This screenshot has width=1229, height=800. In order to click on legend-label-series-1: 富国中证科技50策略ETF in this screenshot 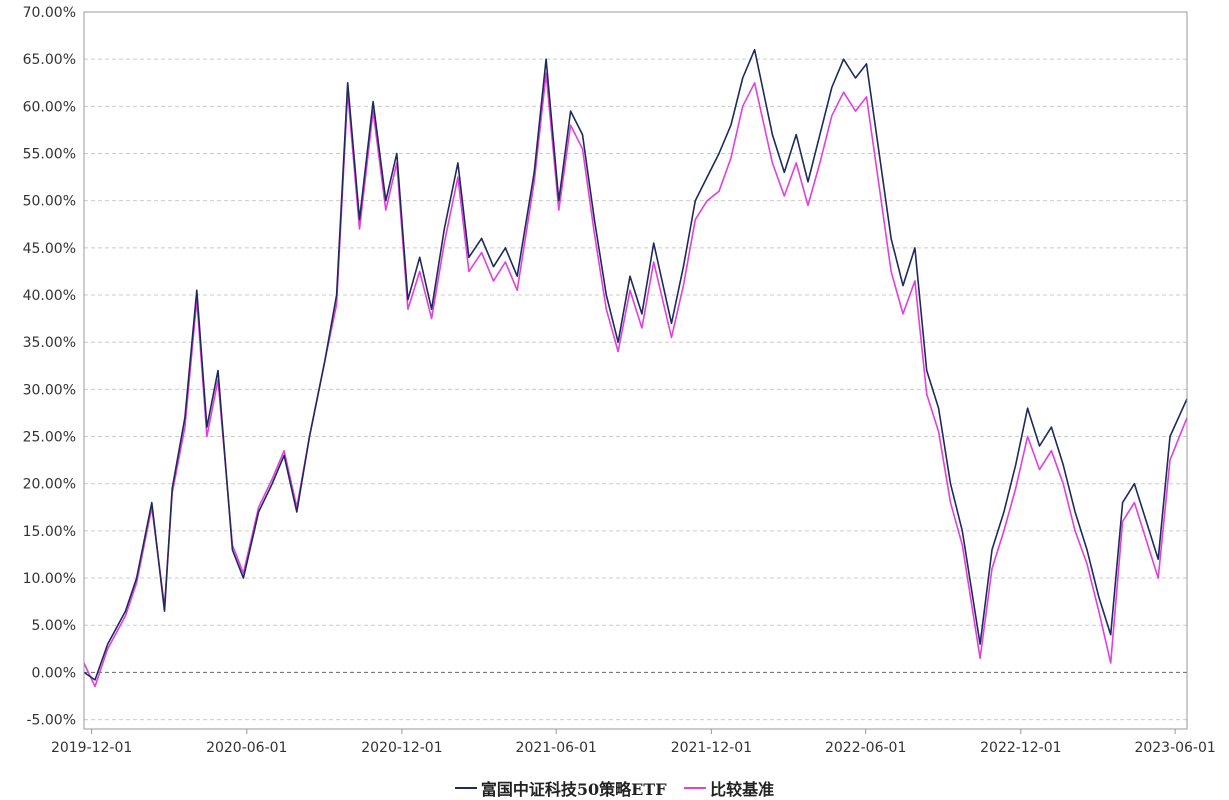, I will do `click(573, 789)`.